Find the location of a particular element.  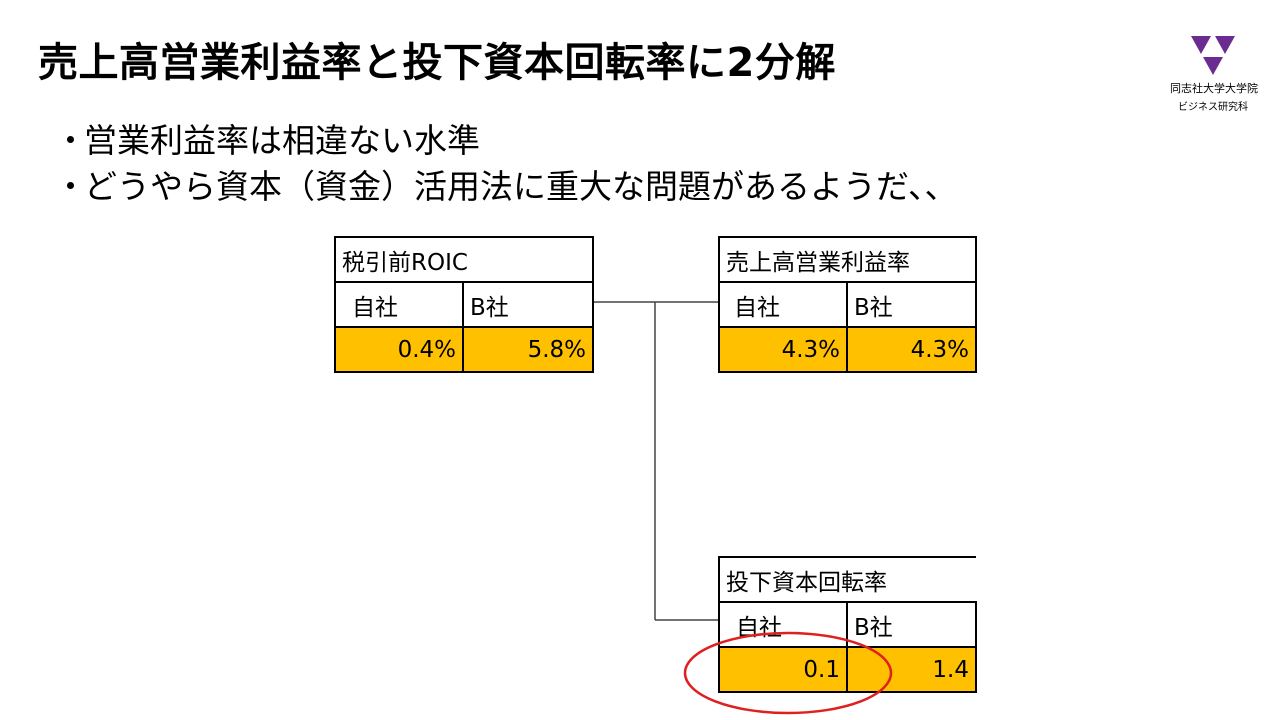

operating-margin-table: 売上高営業利益率 自社 B社 4.3% 4.3% is located at coordinates (847, 304).